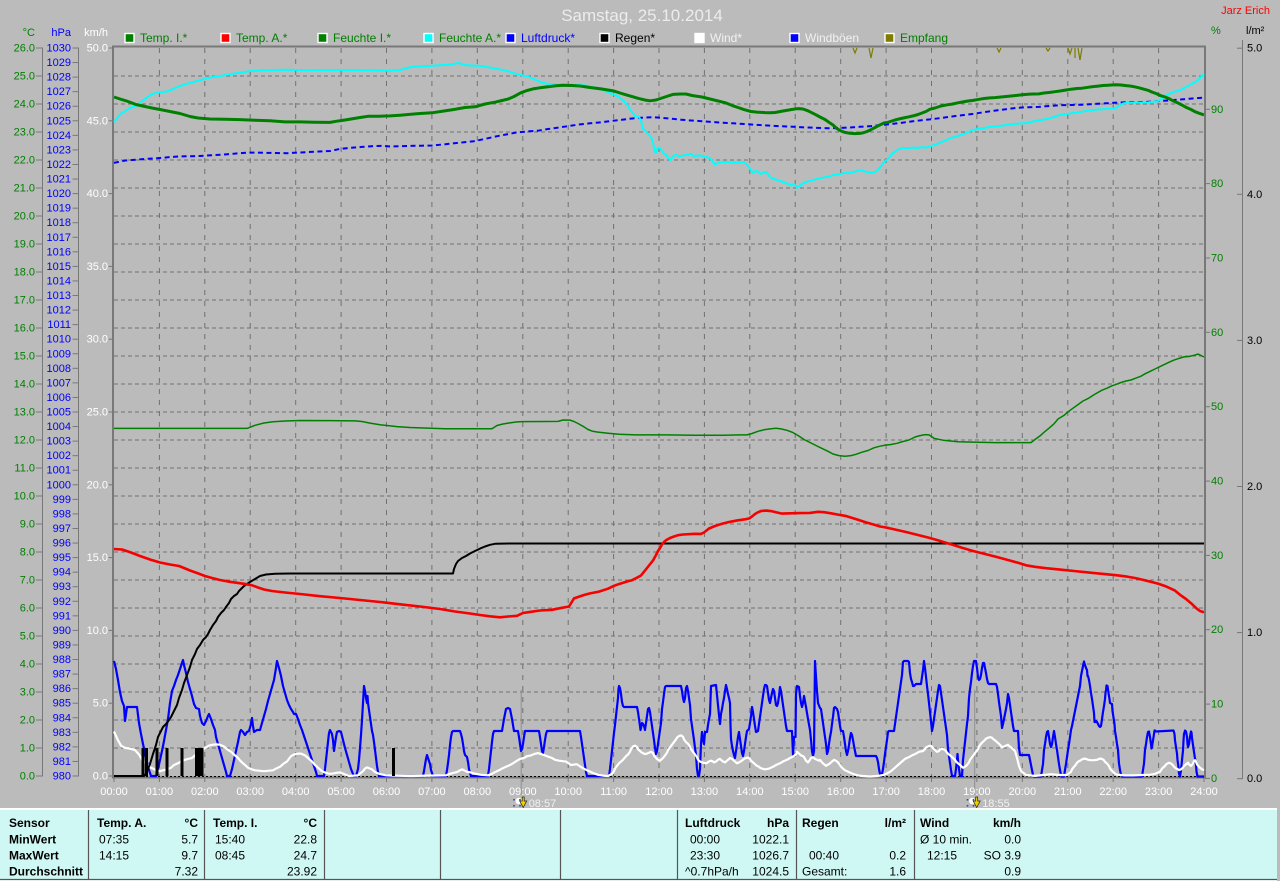 The image size is (1280, 881). Describe the element at coordinates (46, 872) in the screenshot. I see `svg-text: Durchschnitt` at that location.